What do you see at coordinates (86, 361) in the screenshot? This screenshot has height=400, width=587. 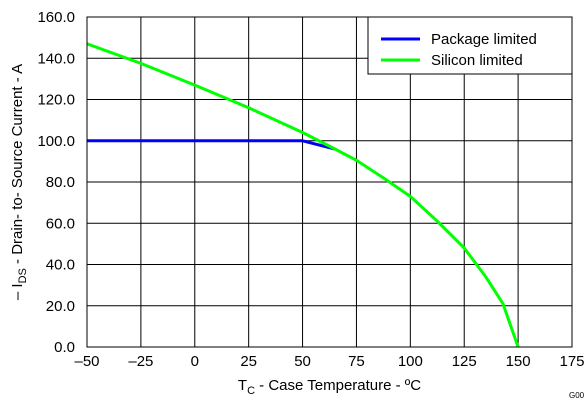 I see `x-tick-label: –50` at bounding box center [86, 361].